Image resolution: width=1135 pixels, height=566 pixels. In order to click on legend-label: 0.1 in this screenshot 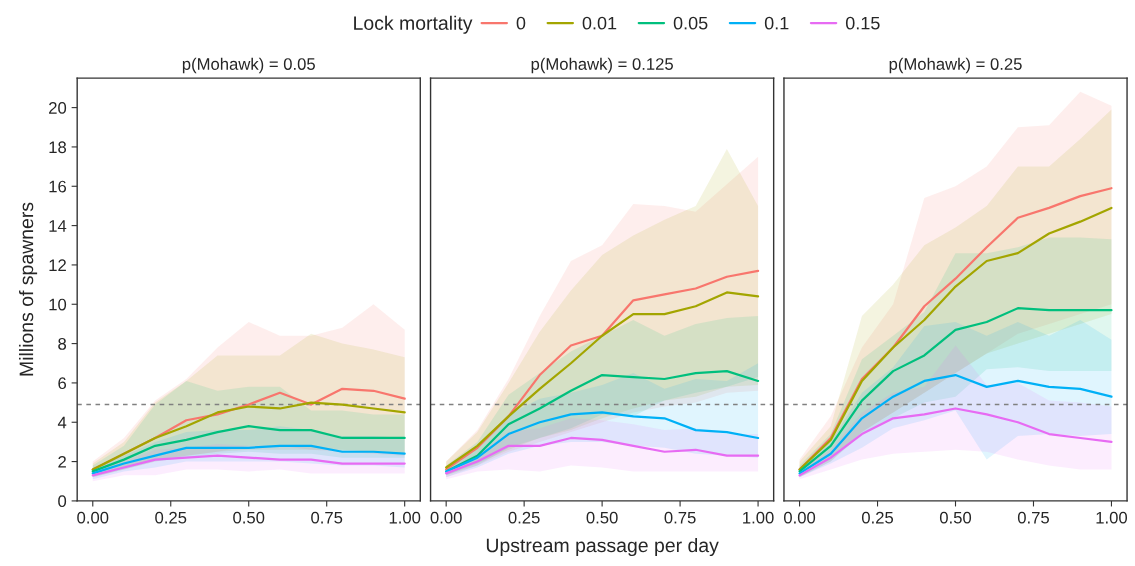, I will do `click(776, 23)`.